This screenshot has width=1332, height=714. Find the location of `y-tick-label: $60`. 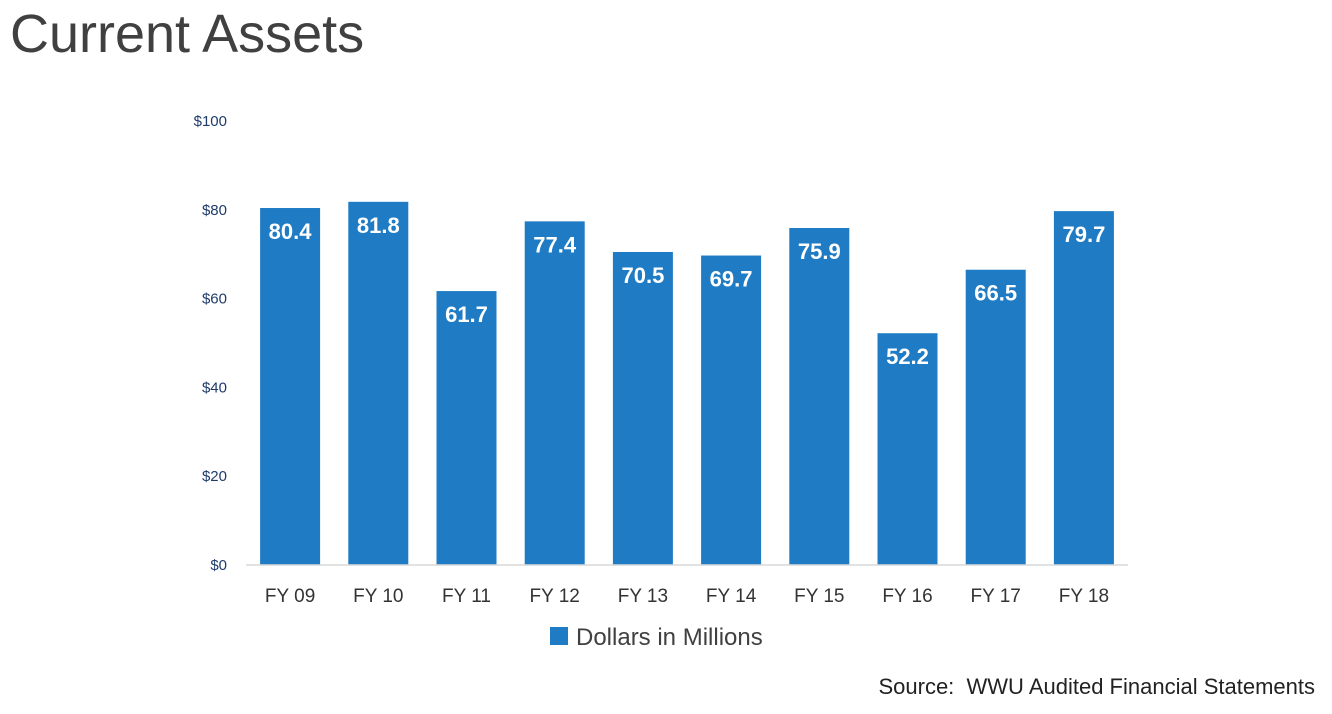

y-tick-label: $60 is located at coordinates (214, 299).